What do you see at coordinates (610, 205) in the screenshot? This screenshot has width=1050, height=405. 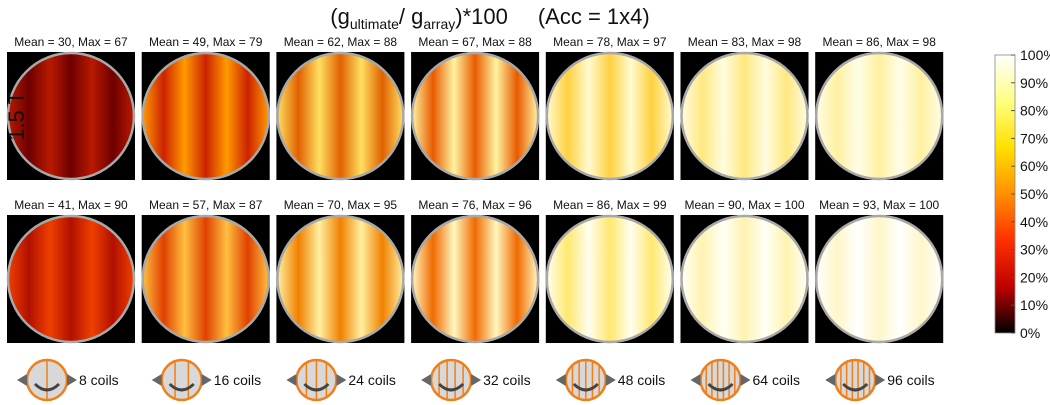 I see `map-caption: Mean = 86, Max = 99` at bounding box center [610, 205].